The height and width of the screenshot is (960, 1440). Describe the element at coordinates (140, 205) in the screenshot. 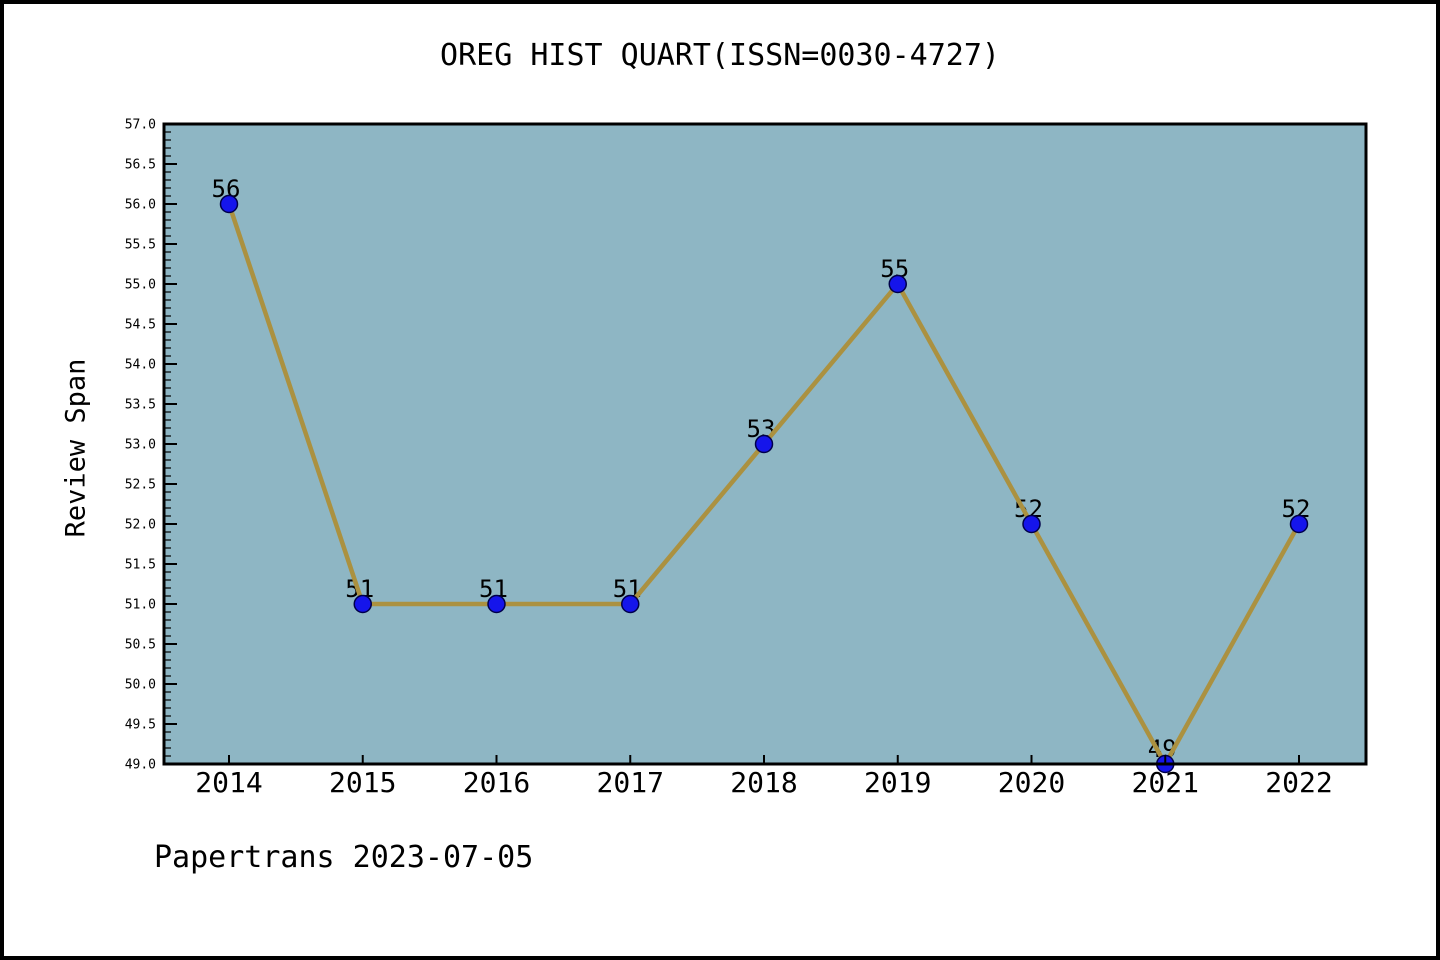

I see `y-tick-label: 56.0` at that location.